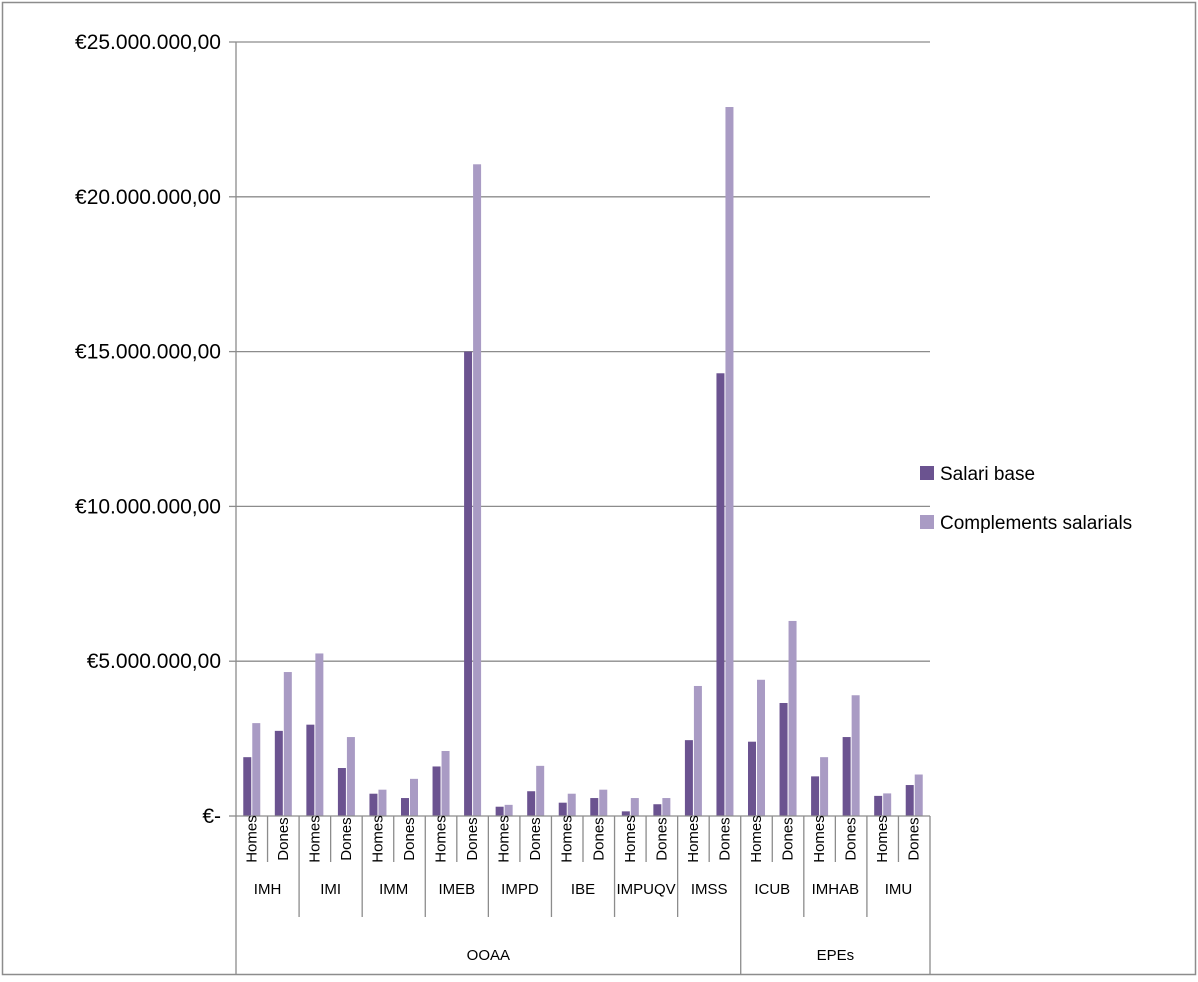  I want to click on x-tick-label-group: EPEs, so click(836, 955).